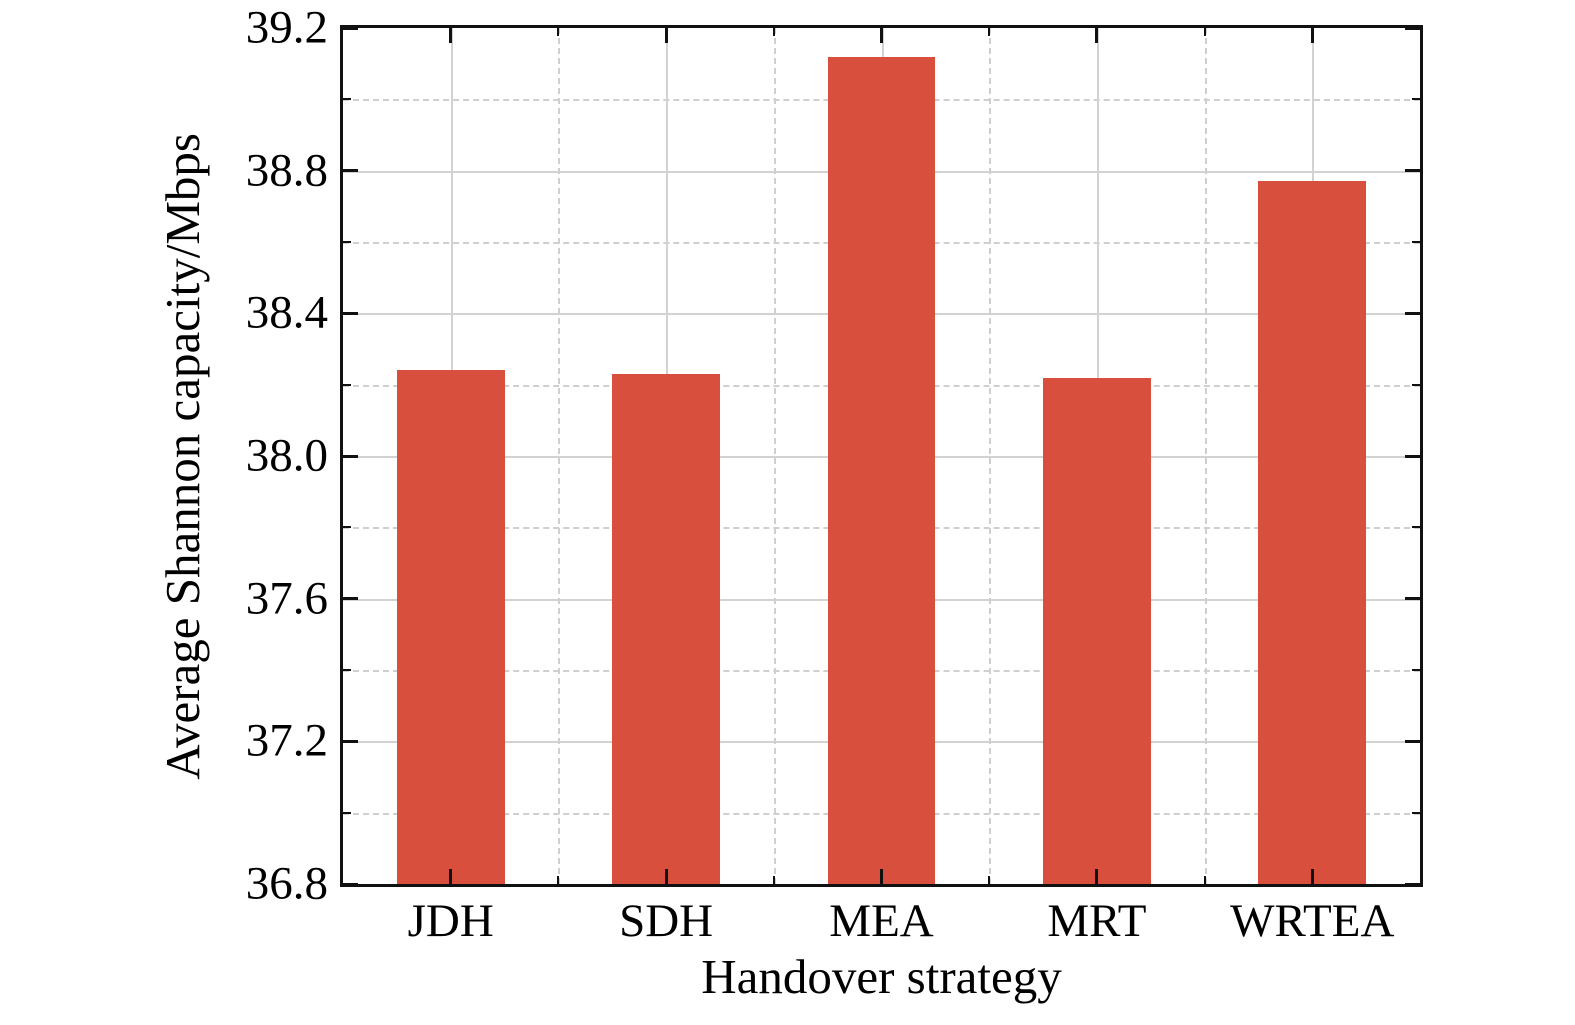 This screenshot has height=1025, width=1575. I want to click on y-tick-label: 38.8, so click(286, 170).